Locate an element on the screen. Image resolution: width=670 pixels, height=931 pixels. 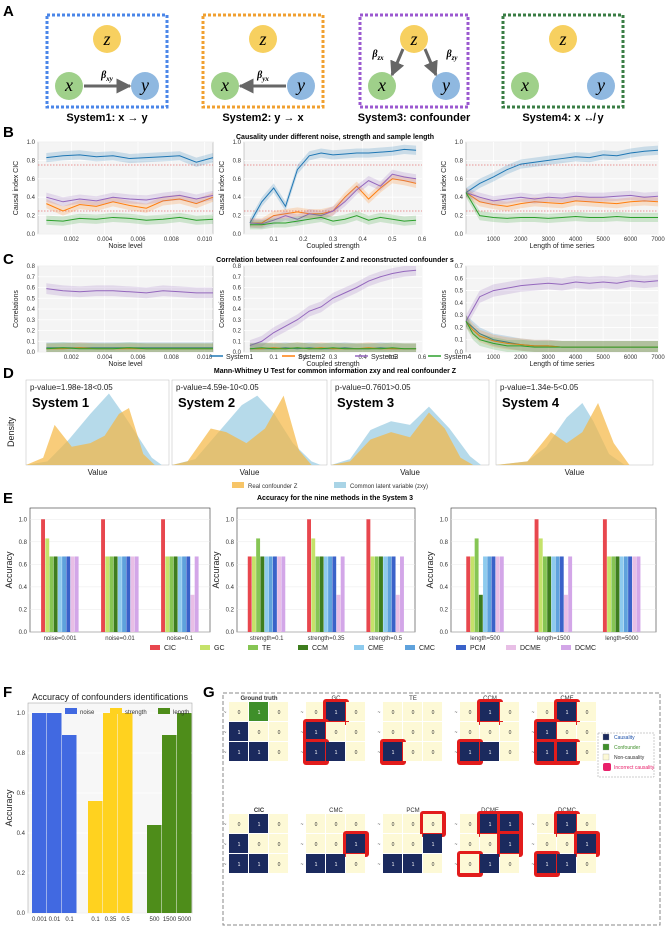
legend-label: TE is located at coordinates (266, 648).